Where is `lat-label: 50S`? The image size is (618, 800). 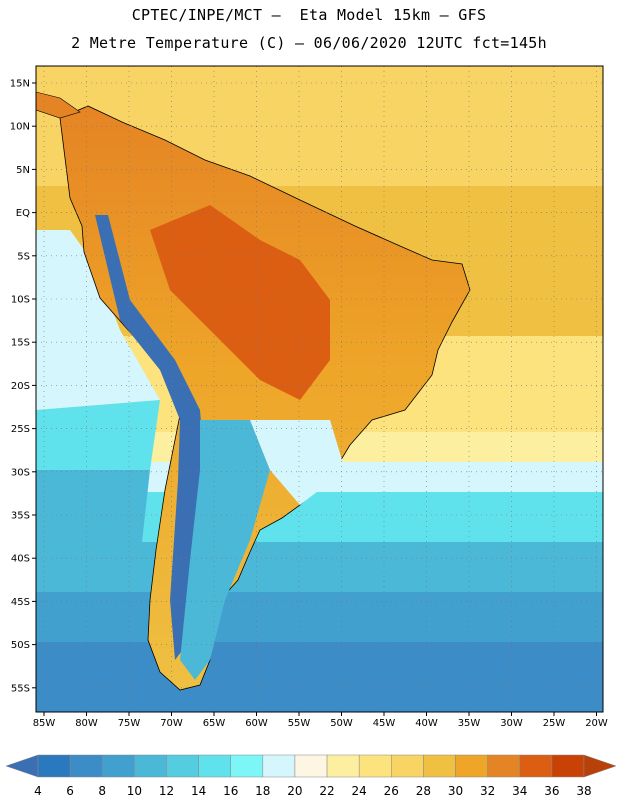
lat-label: 50S is located at coordinates (20, 645).